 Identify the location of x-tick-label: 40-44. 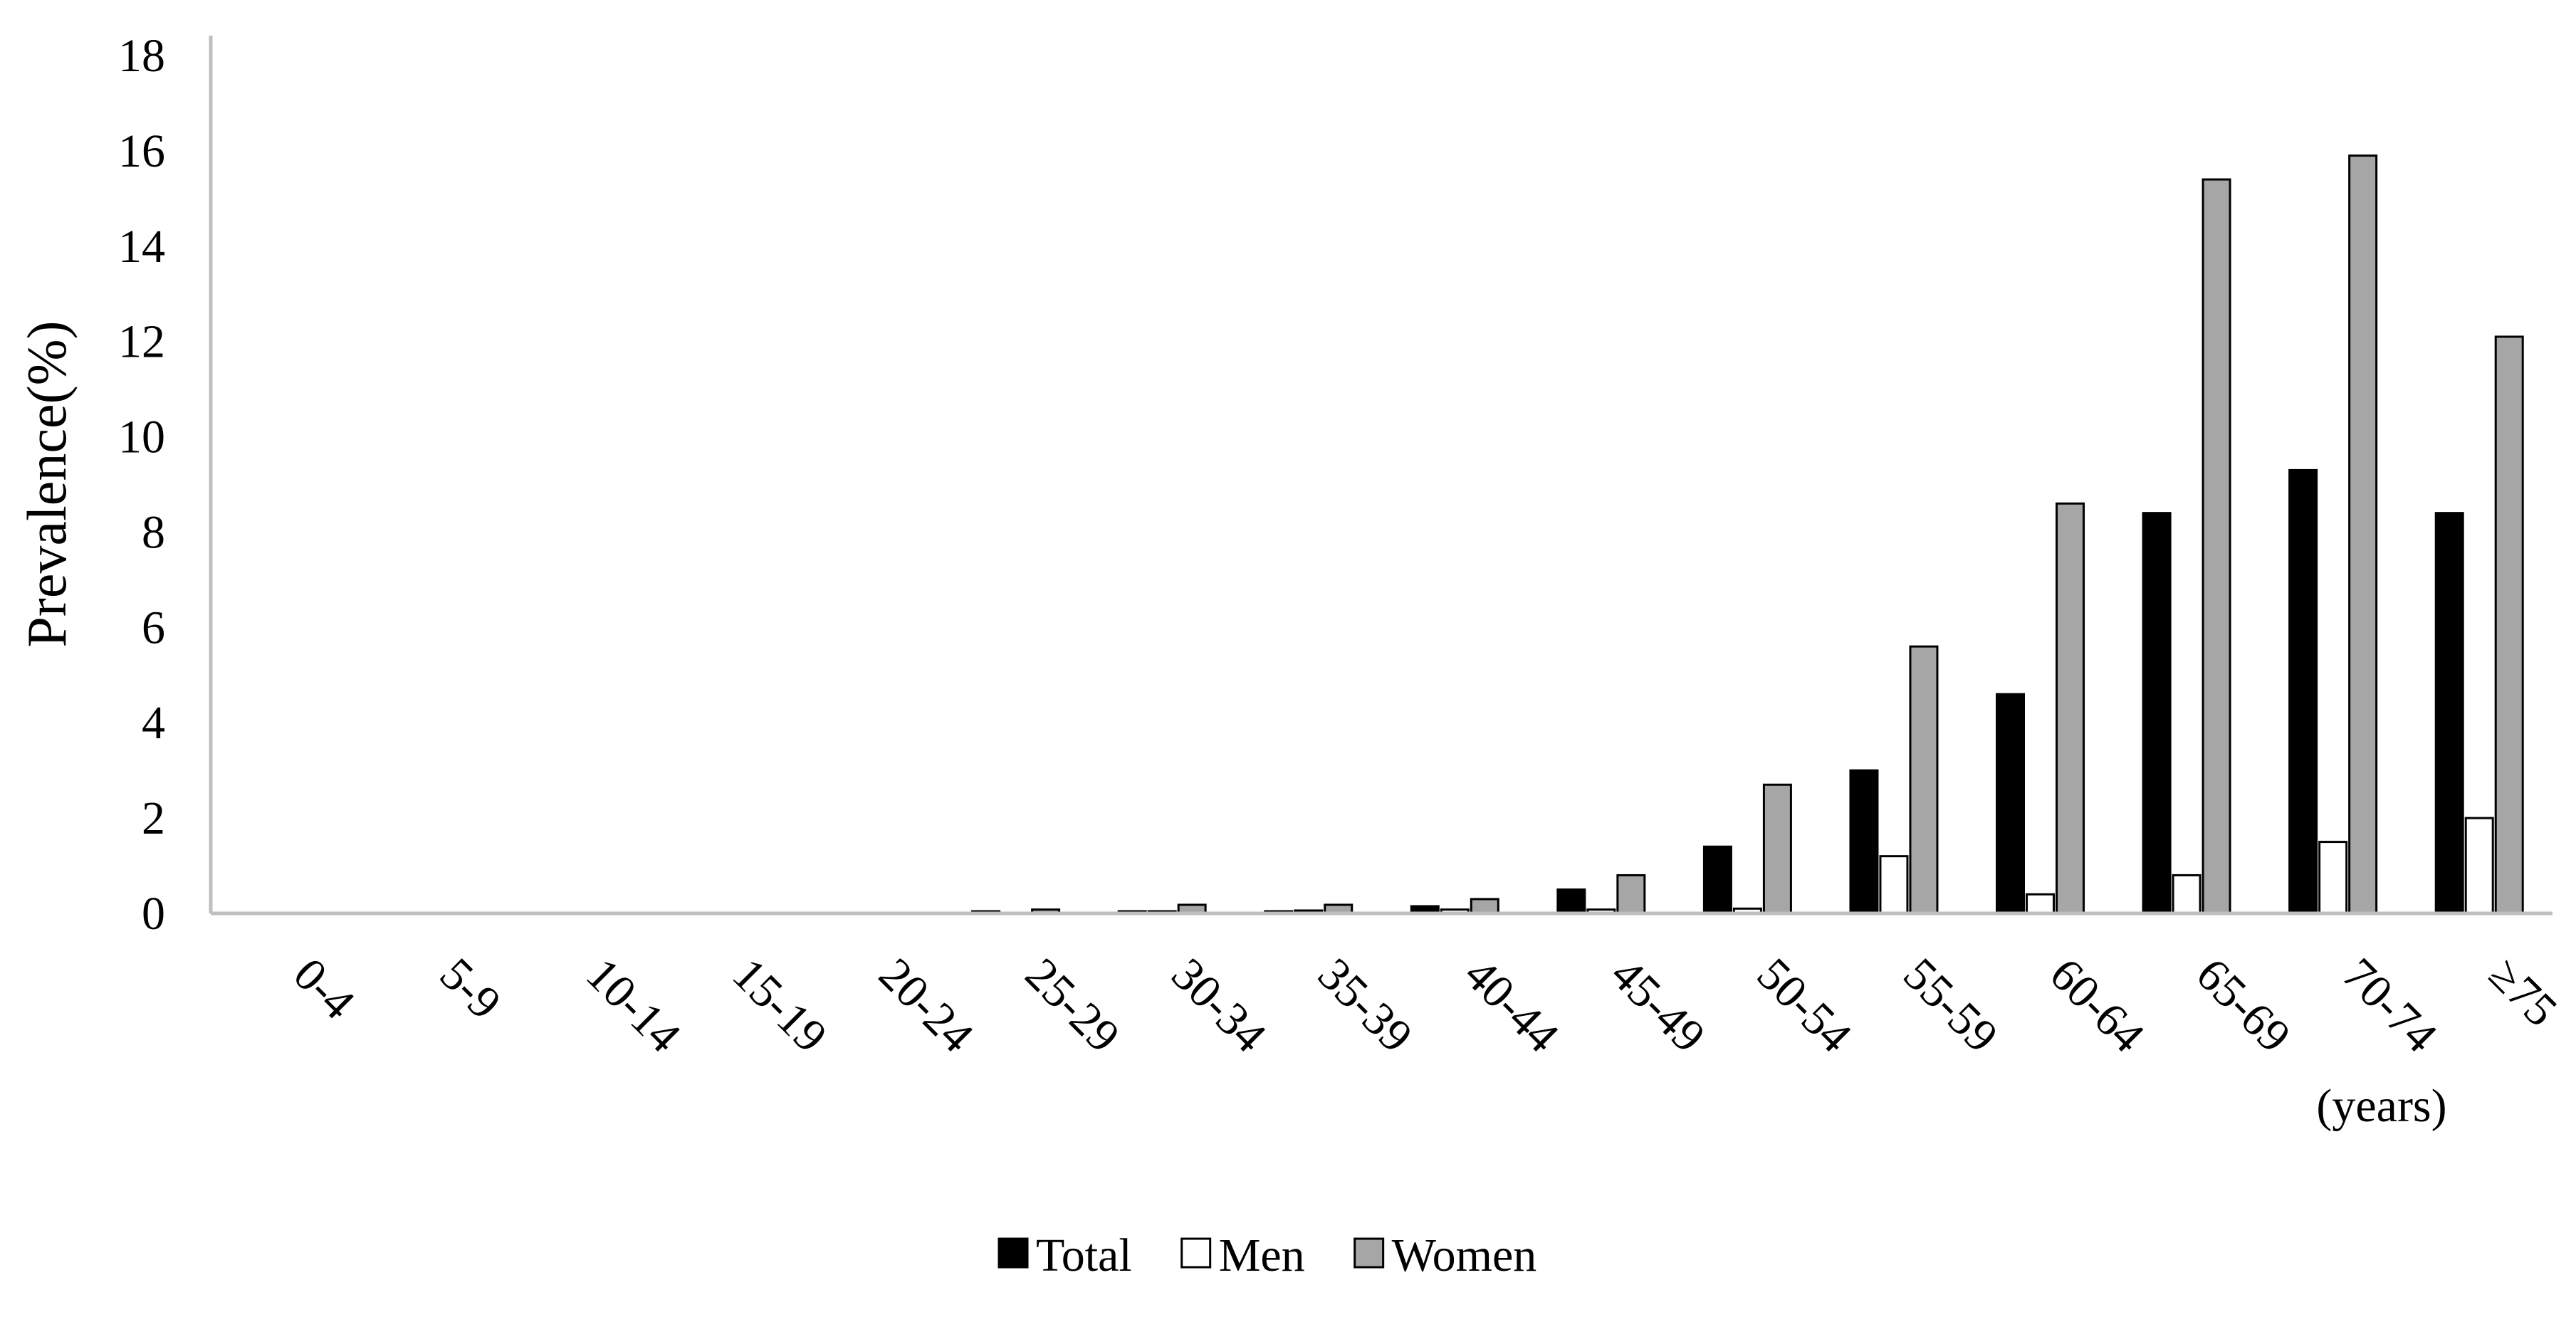
(1512, 1005).